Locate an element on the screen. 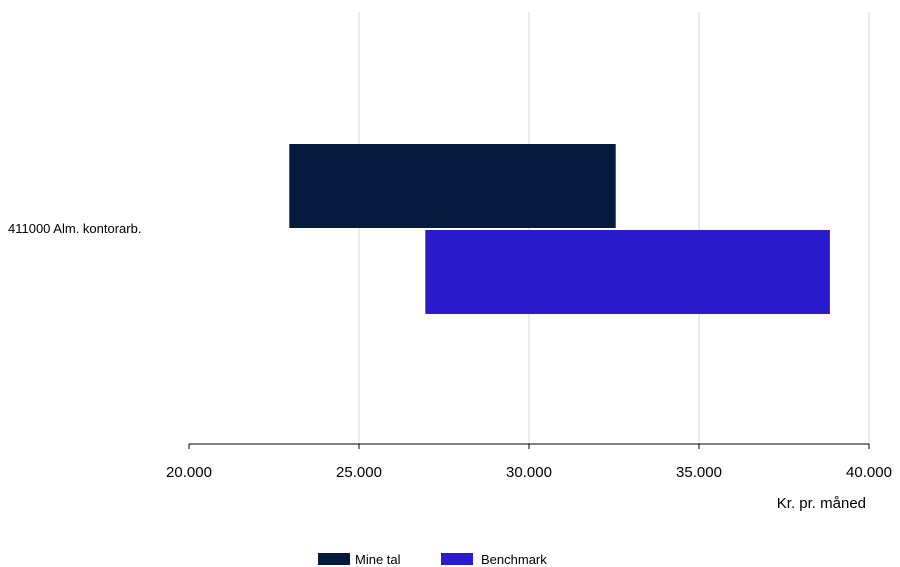 The image size is (900, 567). tick-label-0: 20.000 is located at coordinates (189, 472).